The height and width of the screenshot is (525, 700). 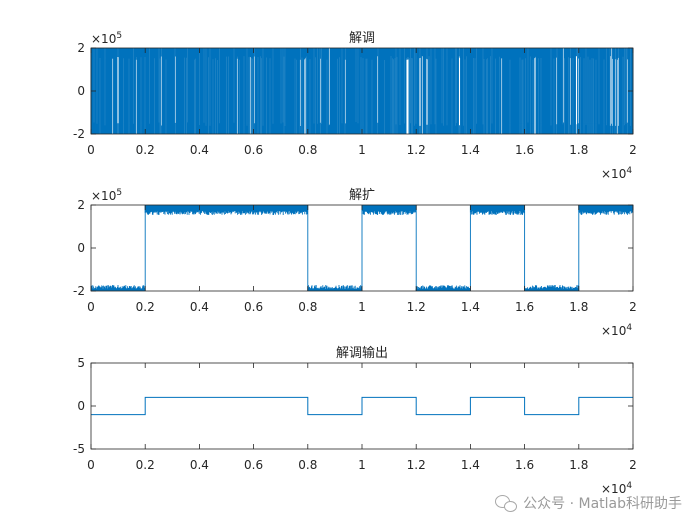 I want to click on signal-trace, so click(x=362, y=91).